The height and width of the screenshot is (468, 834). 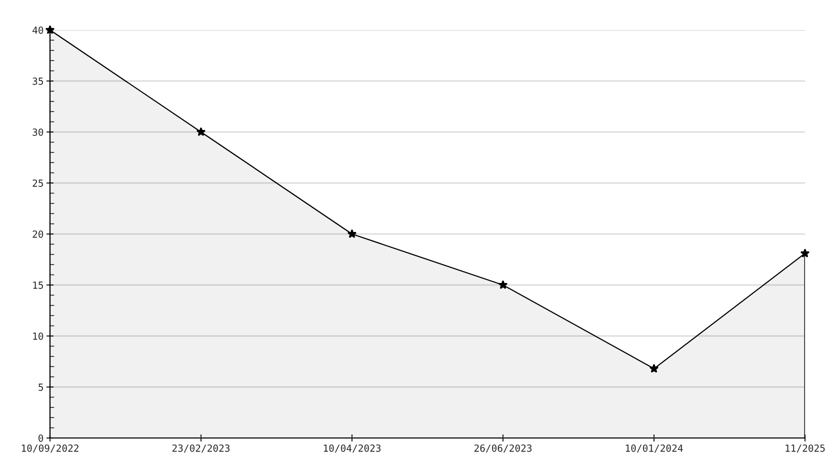 I want to click on x-tick-label: 10/01/2024, so click(x=654, y=448).